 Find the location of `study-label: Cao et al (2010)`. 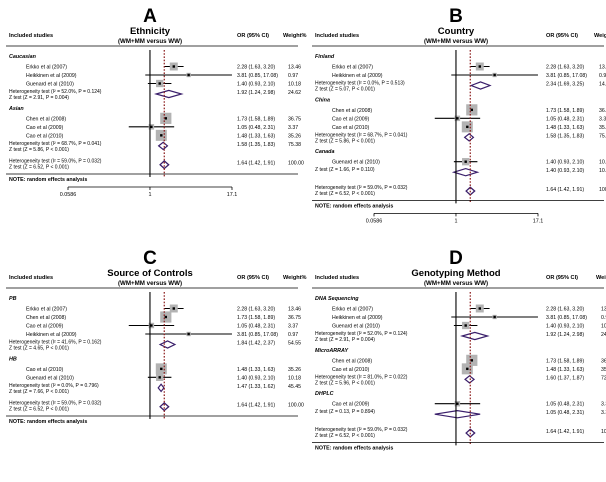

study-label: Cao et al (2010) is located at coordinates (350, 370).